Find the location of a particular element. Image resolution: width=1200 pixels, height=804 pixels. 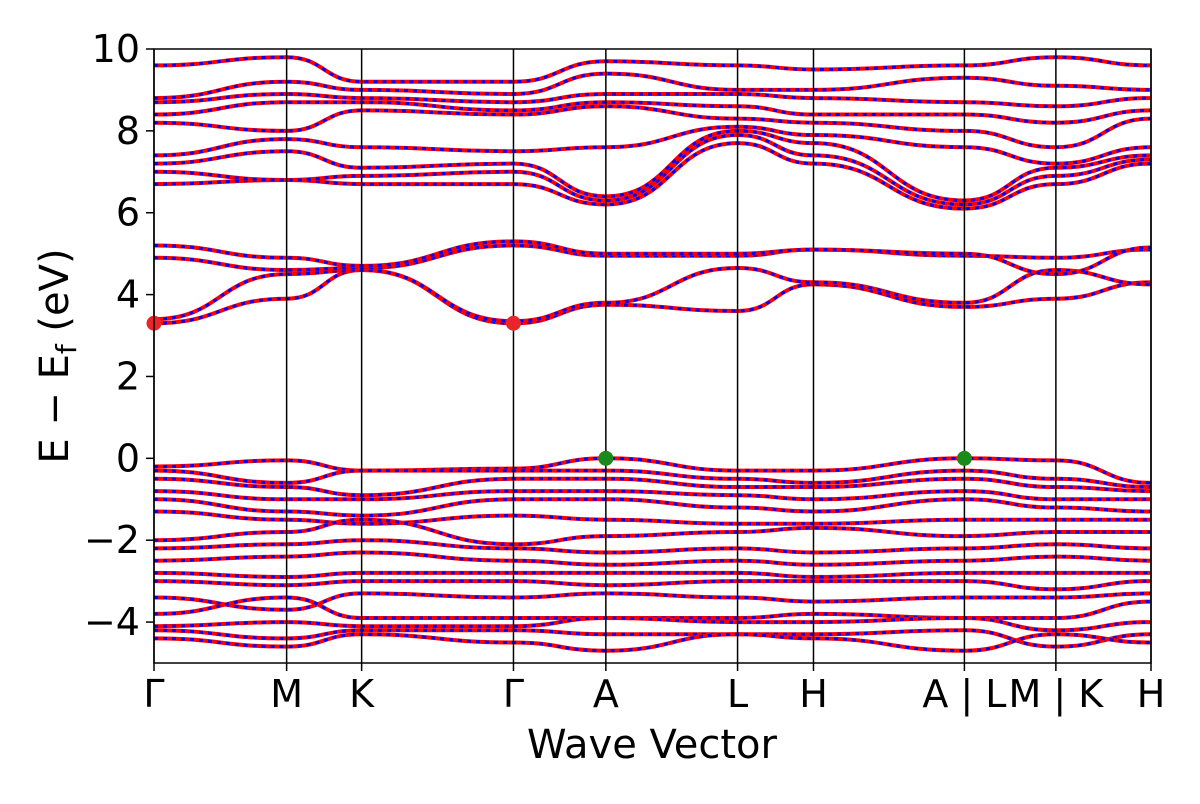

y-axis-label: E − Ef (eV) is located at coordinates (57, 355).